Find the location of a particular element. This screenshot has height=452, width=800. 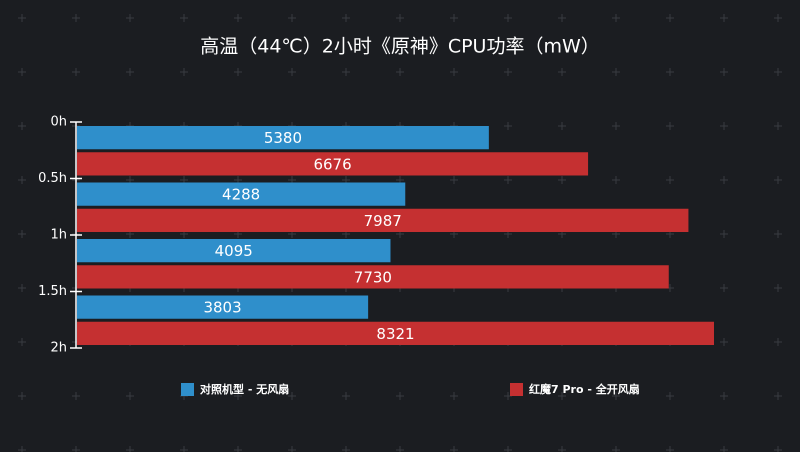

legend-label: 对照机型 - 无风扇 is located at coordinates (244, 389).